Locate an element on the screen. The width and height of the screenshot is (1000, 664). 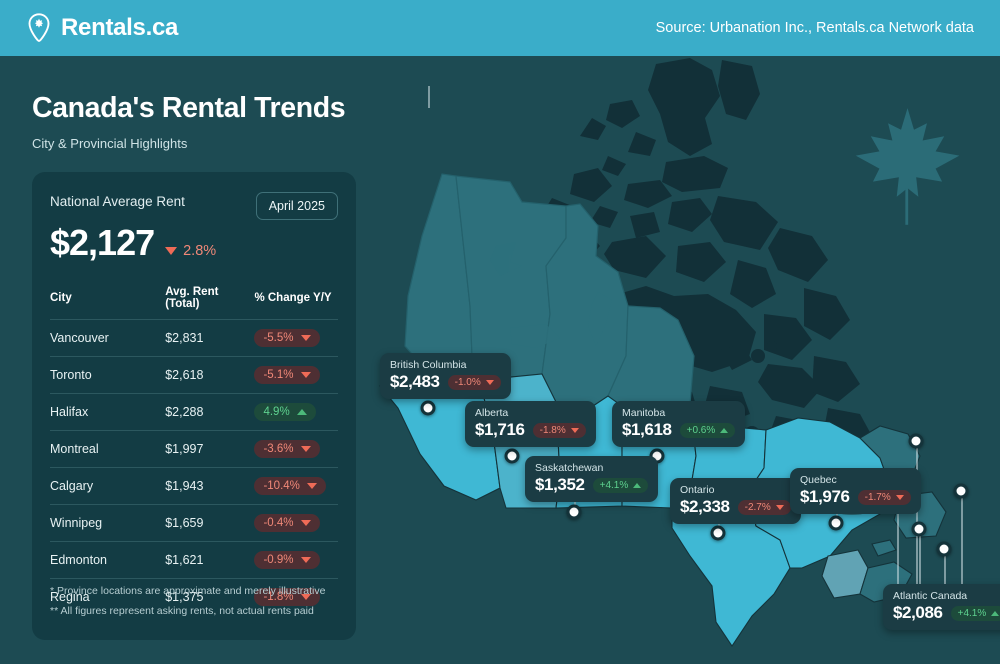
map-label-change-badge: -2.7% is located at coordinates (764, 507).